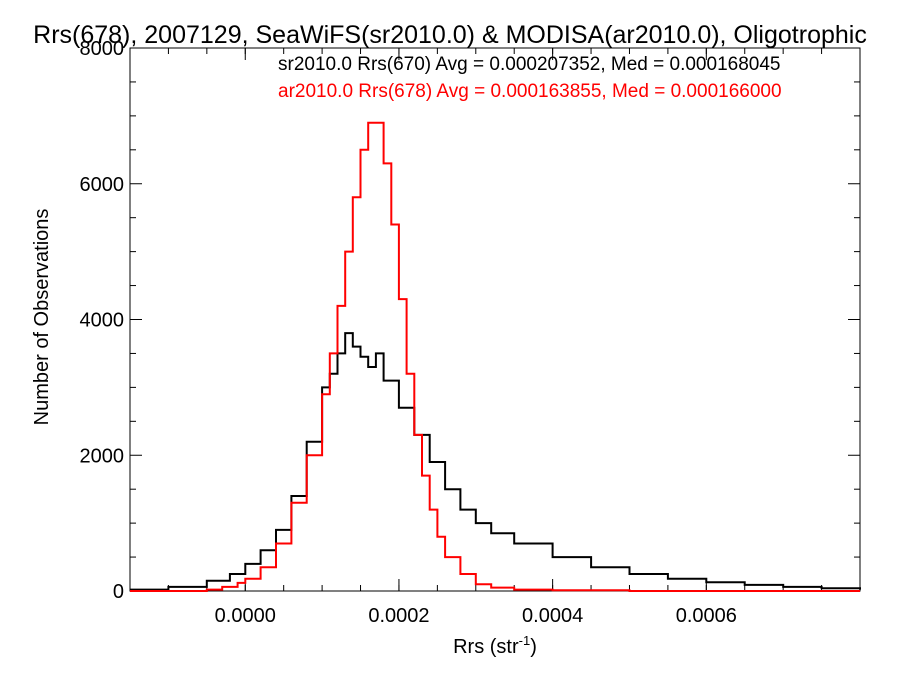  I want to click on x-axis-label-close: ), so click(533, 647).